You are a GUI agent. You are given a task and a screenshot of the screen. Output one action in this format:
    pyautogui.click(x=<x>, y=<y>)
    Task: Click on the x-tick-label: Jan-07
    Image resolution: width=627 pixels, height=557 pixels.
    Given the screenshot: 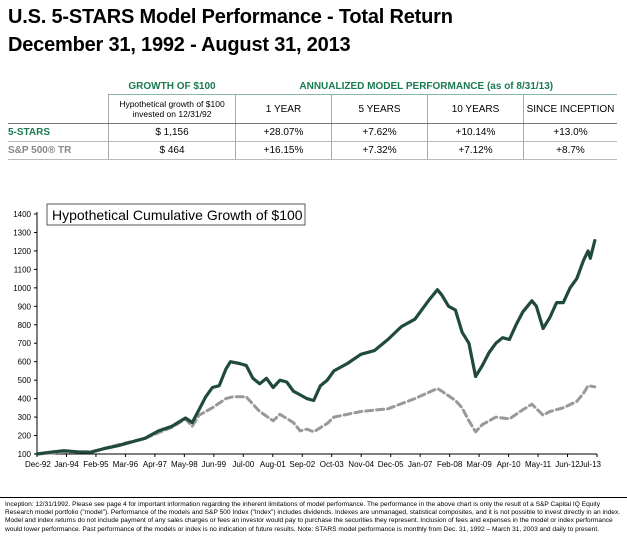 What is the action you would take?
    pyautogui.click(x=420, y=464)
    